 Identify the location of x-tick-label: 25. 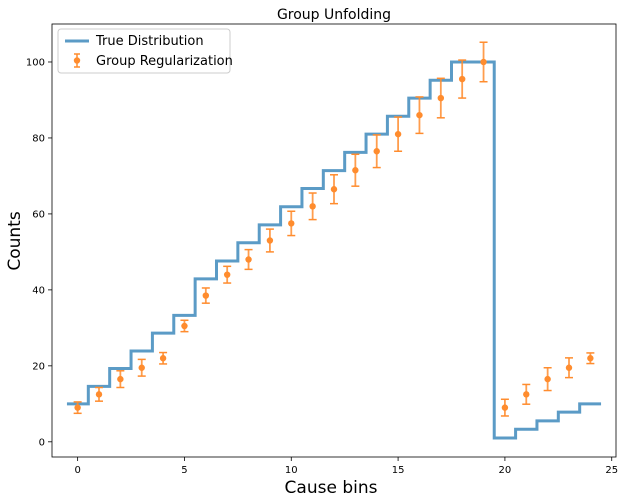
(611, 470).